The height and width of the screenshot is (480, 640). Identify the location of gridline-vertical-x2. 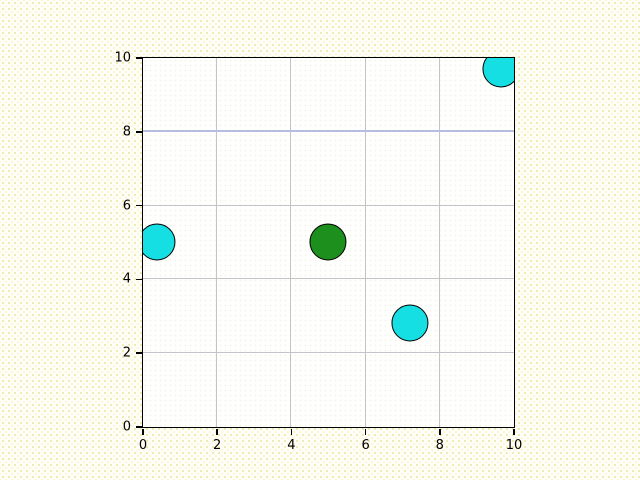
(217, 242).